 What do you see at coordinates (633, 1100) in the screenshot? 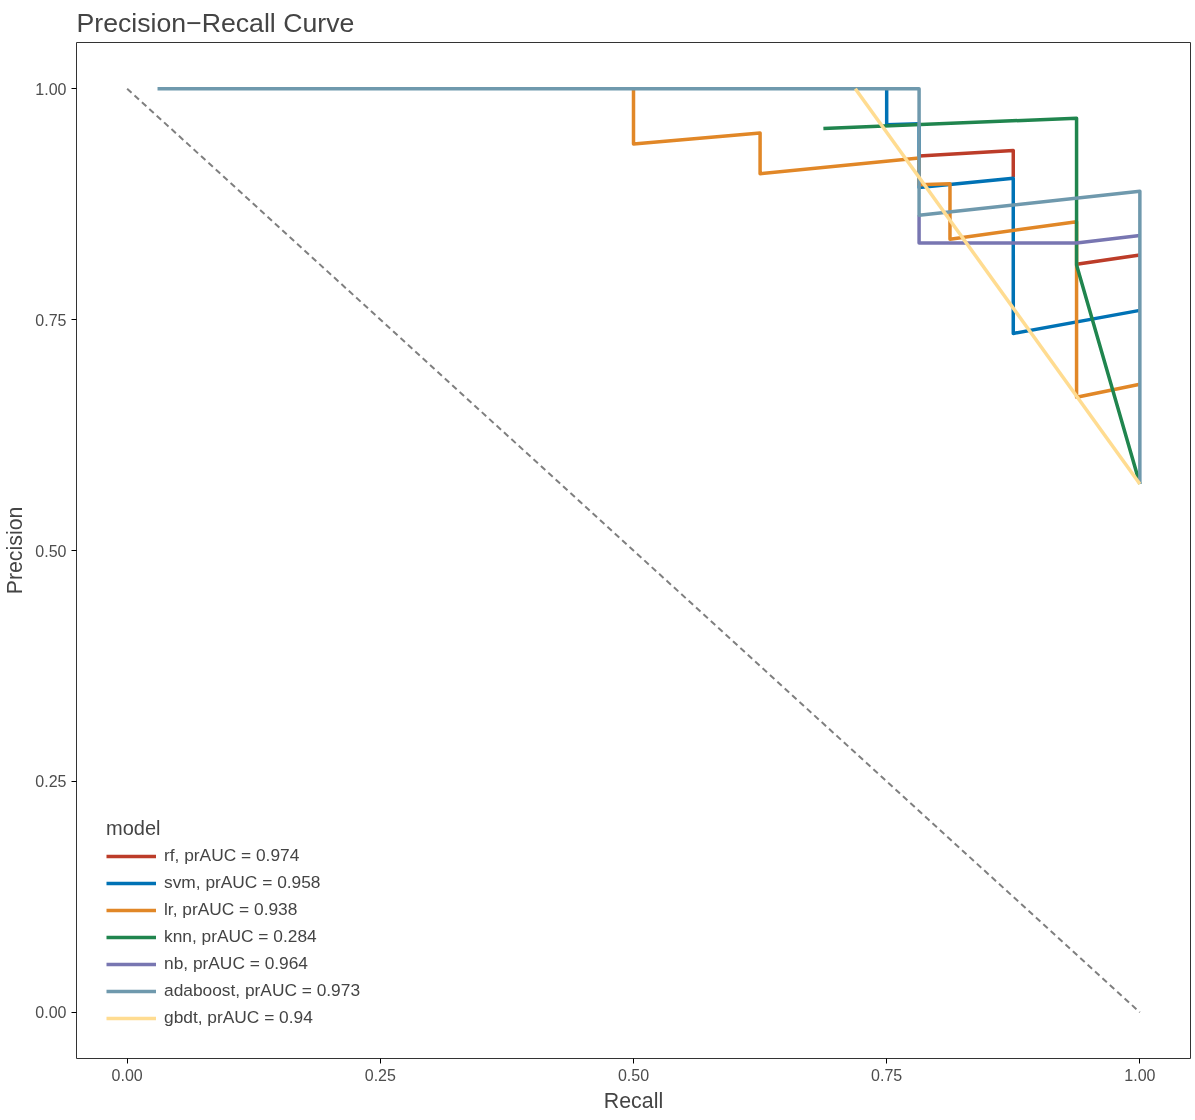
I see `x-axis-title: Recall` at bounding box center [633, 1100].